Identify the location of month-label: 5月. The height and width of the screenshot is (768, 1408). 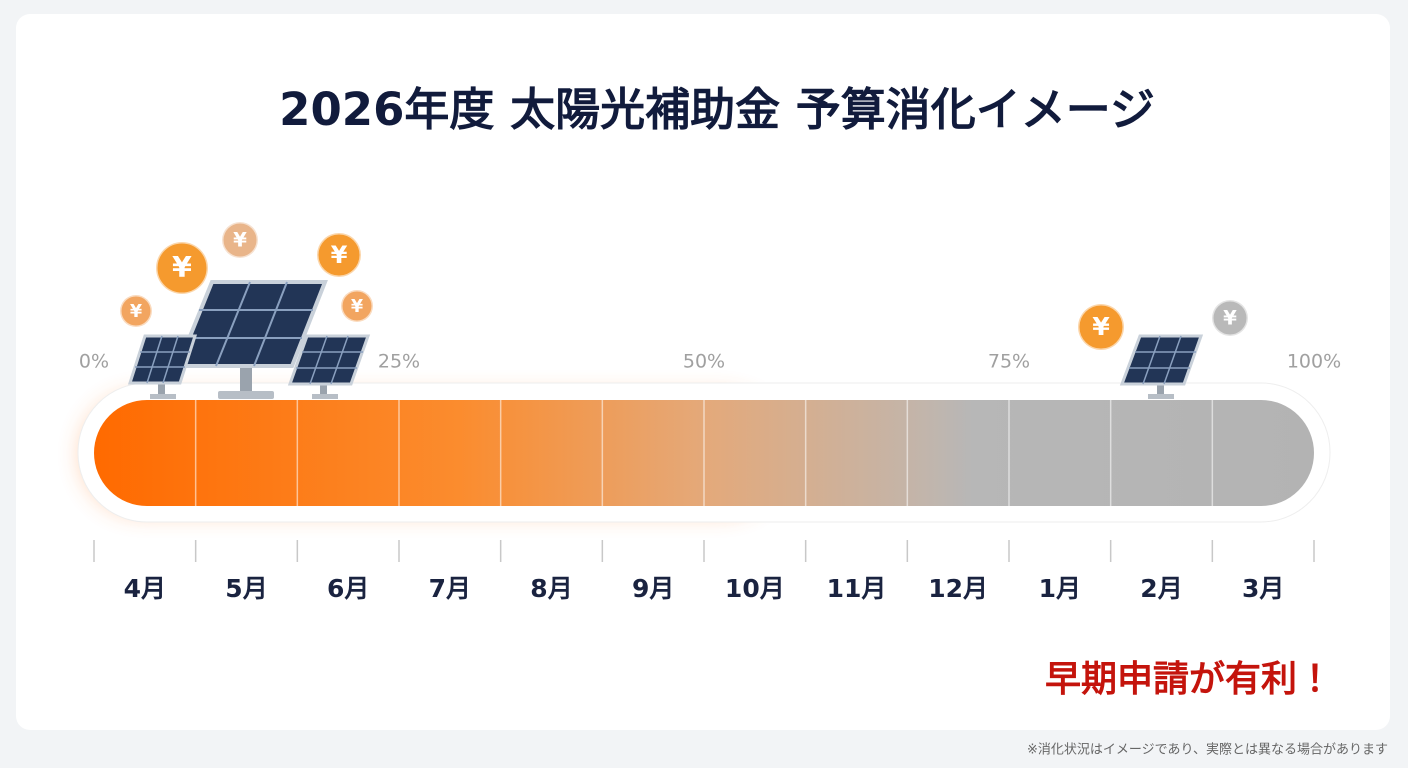
(246, 588).